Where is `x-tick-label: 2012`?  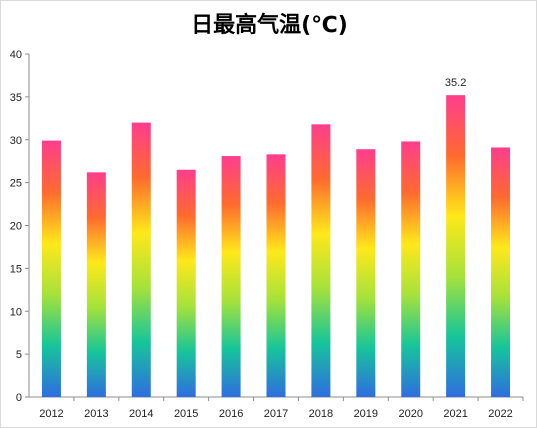
x-tick-label: 2012 is located at coordinates (51, 414).